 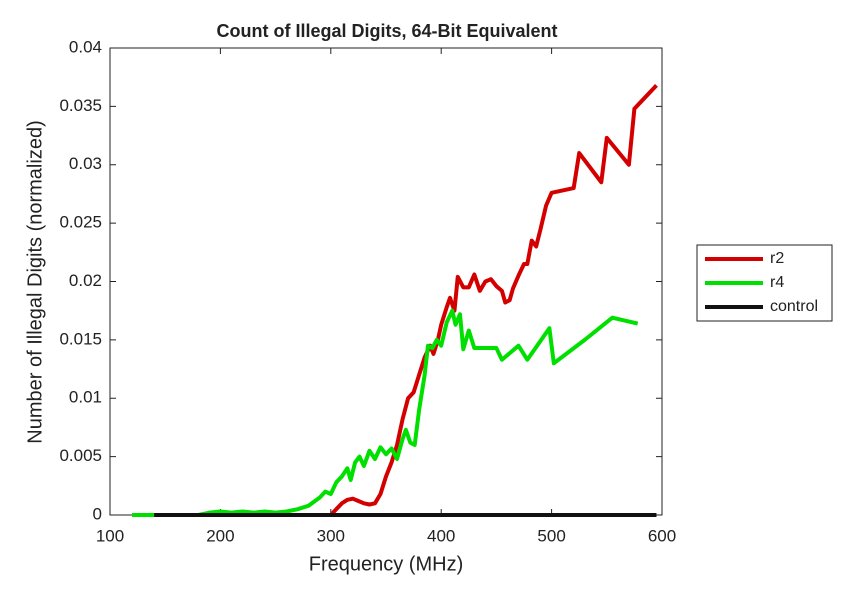 What do you see at coordinates (80, 222) in the screenshot?
I see `y-tick-label: 0.025` at bounding box center [80, 222].